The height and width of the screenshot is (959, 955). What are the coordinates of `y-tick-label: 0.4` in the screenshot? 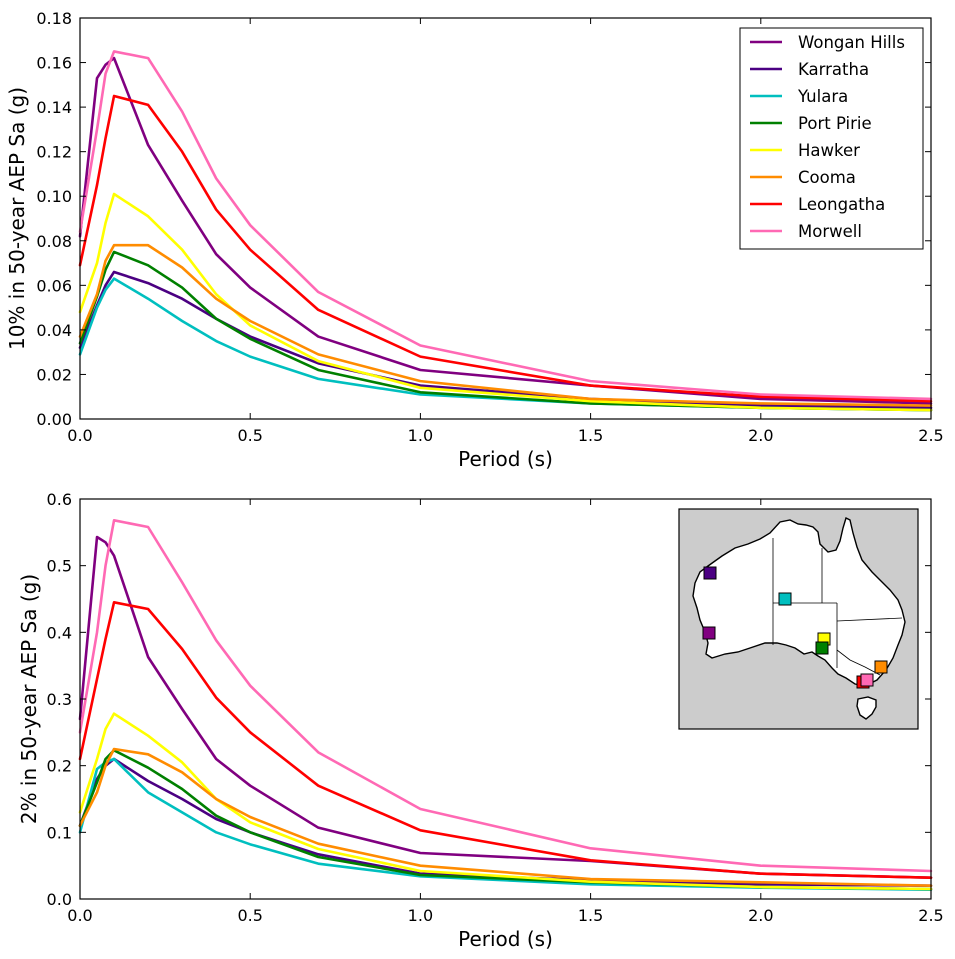 It's located at (59, 632).